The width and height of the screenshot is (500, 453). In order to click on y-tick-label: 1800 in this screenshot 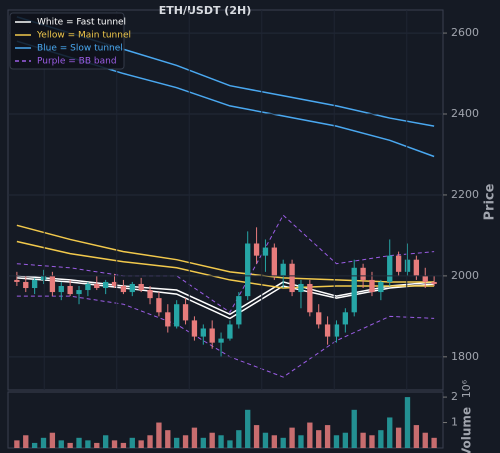, I will do `click(465, 356)`.